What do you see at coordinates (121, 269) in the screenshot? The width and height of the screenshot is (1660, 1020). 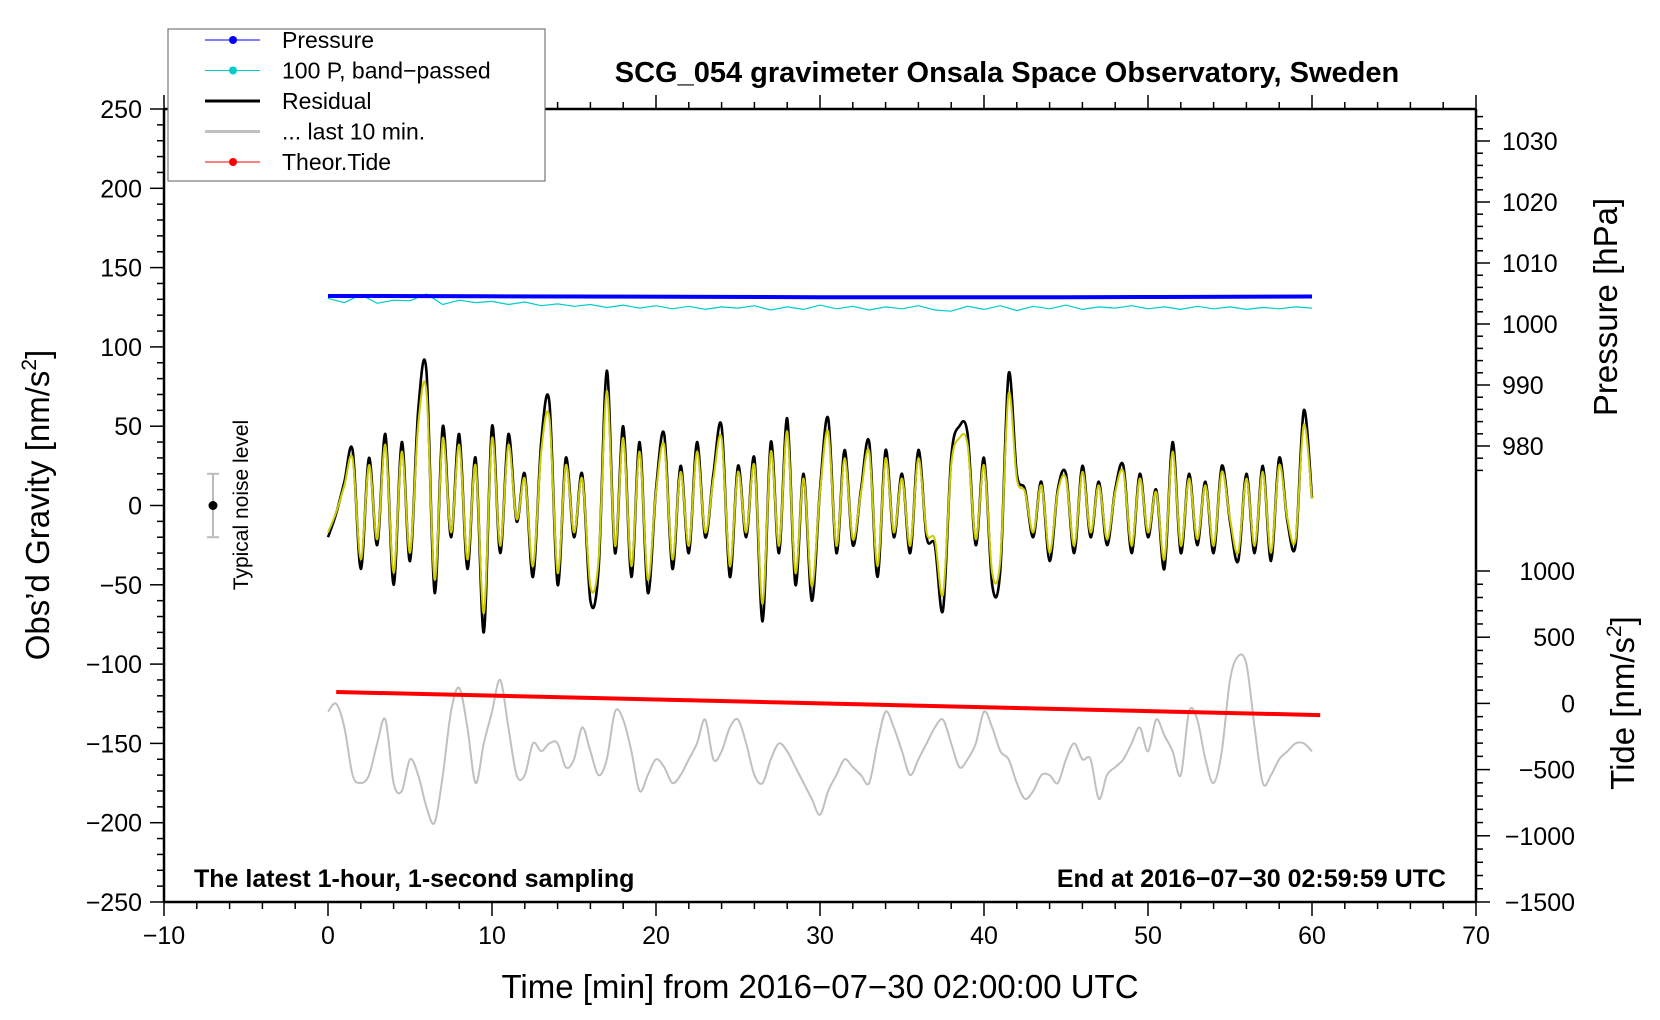 I see `y-tick-label: 150` at bounding box center [121, 269].